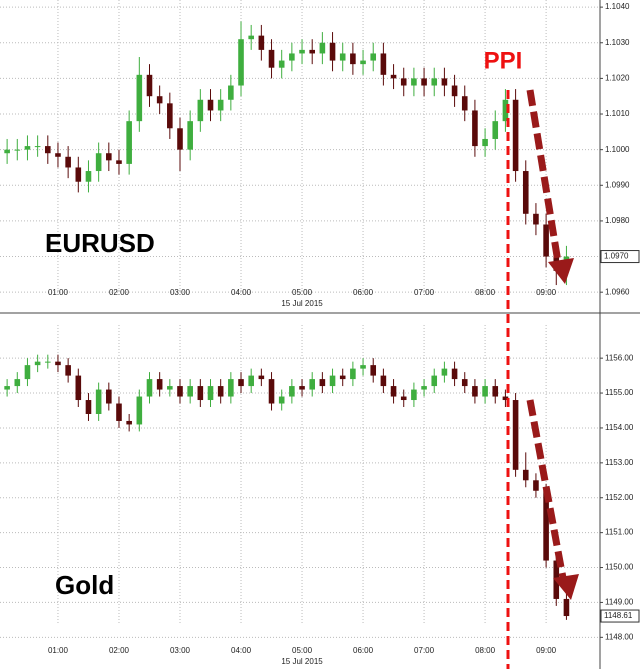  Describe the element at coordinates (619, 532) in the screenshot. I see `y-tick-label: 1151.00` at that location.